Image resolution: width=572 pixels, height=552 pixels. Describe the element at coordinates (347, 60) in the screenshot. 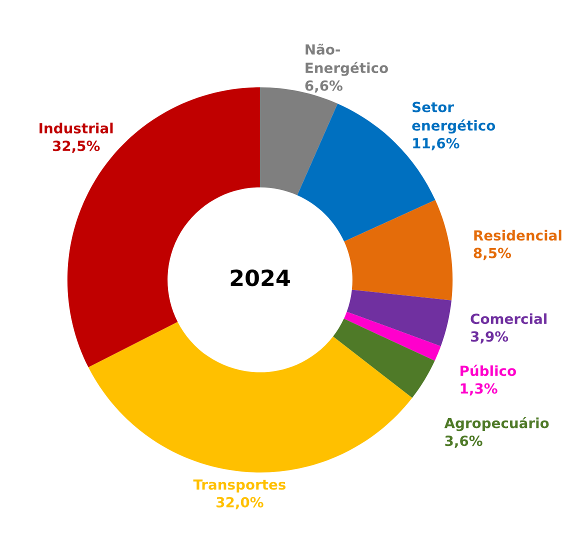

I see `slice-label: Não- Energético` at that location.